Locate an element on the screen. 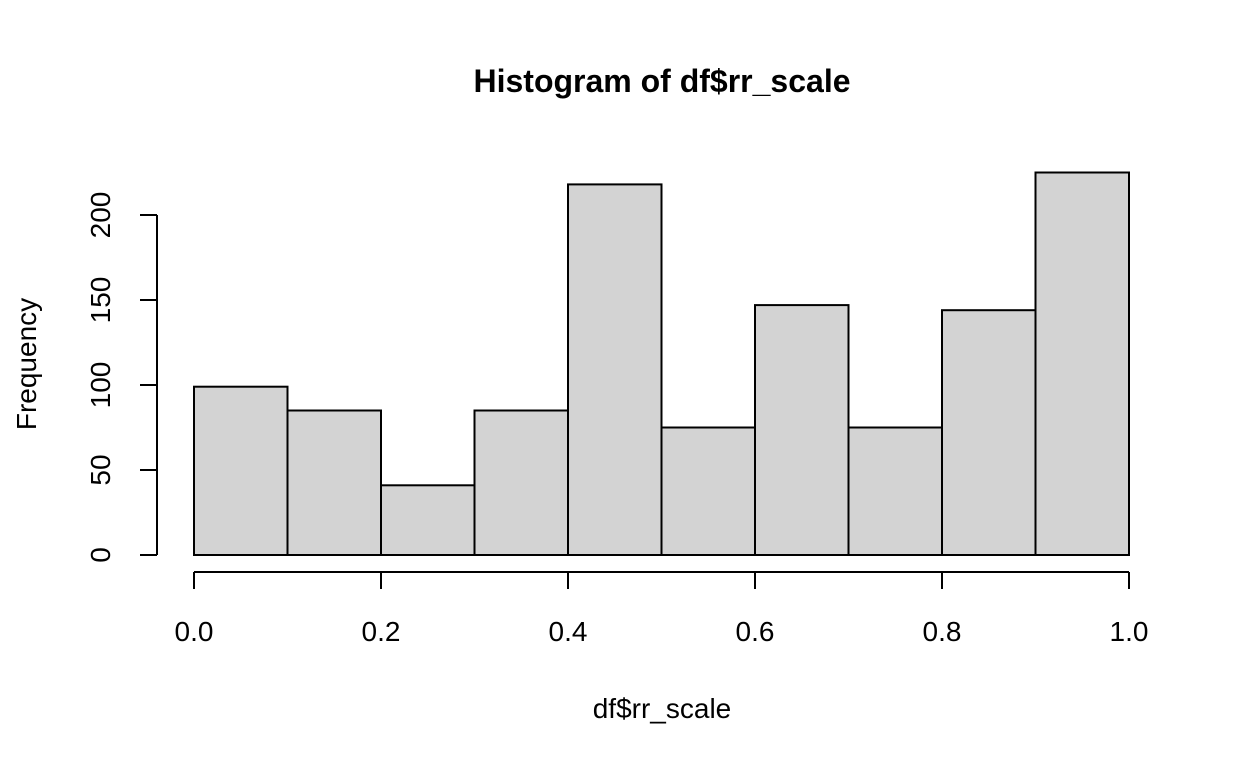  y-axis-label: Frequency is located at coordinates (26, 364).